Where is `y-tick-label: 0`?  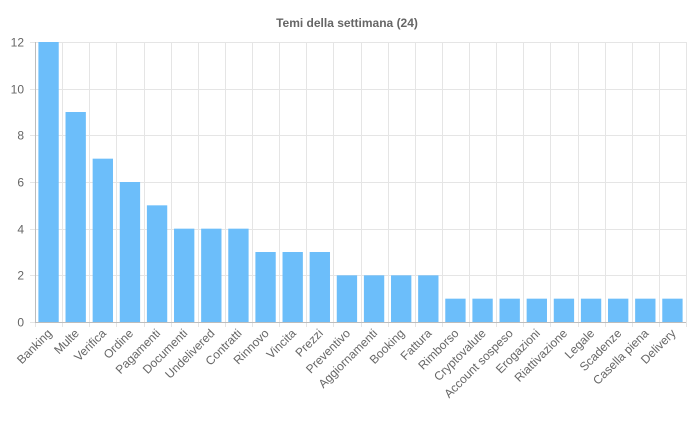
y-tick-label: 0 is located at coordinates (20, 323).